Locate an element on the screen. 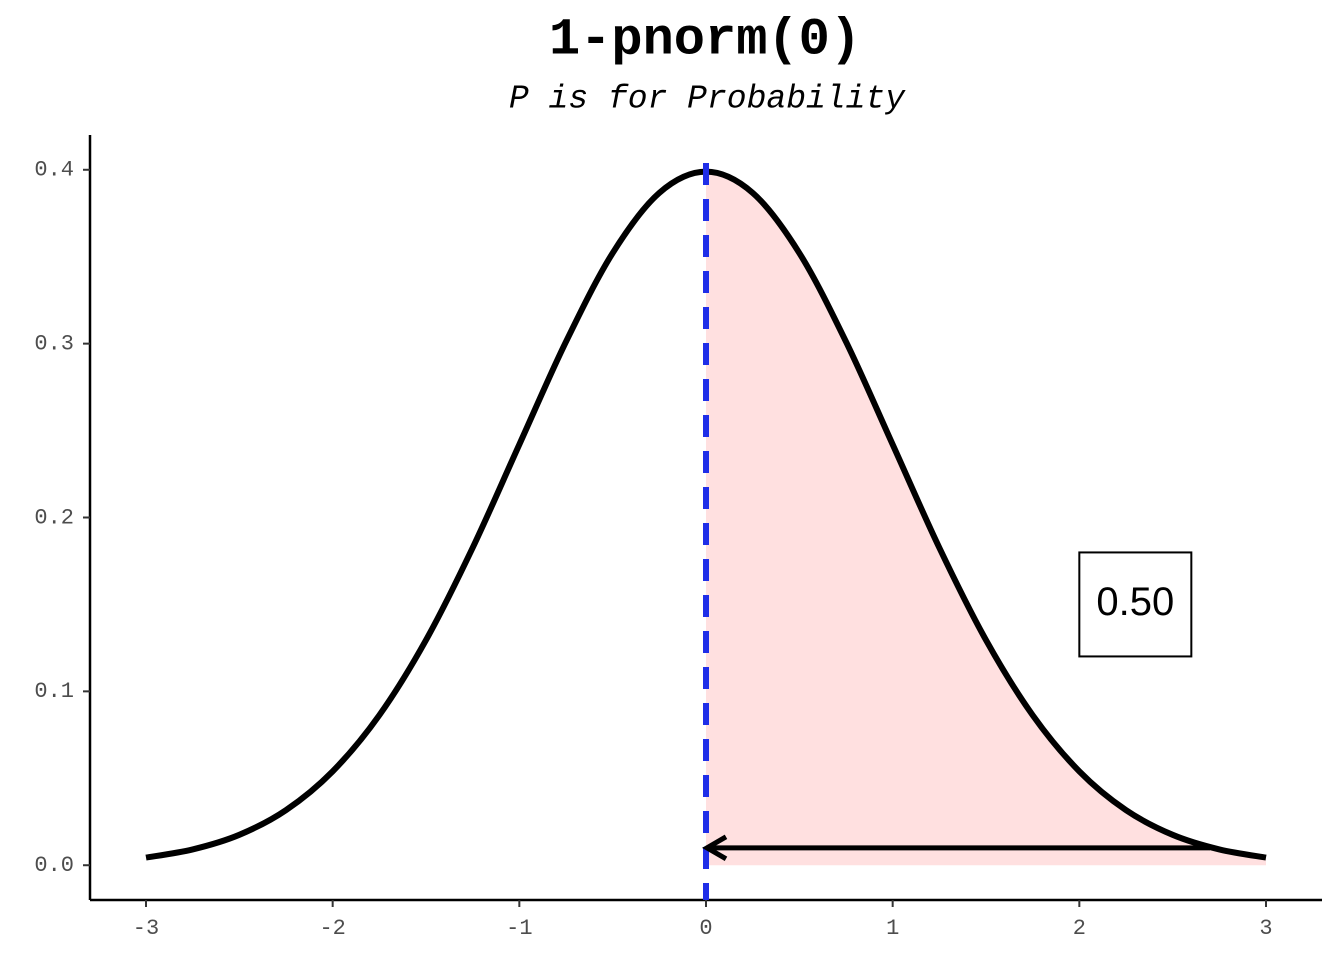 This screenshot has width=1344, height=960. x-tick-label: 2 is located at coordinates (1079, 928).